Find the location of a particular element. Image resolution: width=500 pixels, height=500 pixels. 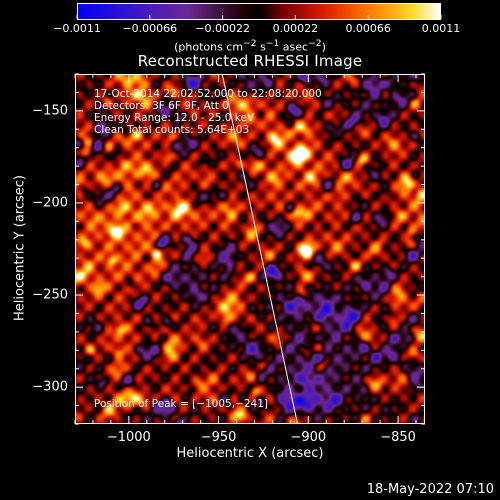

peak-position-annotation: Position of Peak = [−1005,−241] is located at coordinates (181, 404).